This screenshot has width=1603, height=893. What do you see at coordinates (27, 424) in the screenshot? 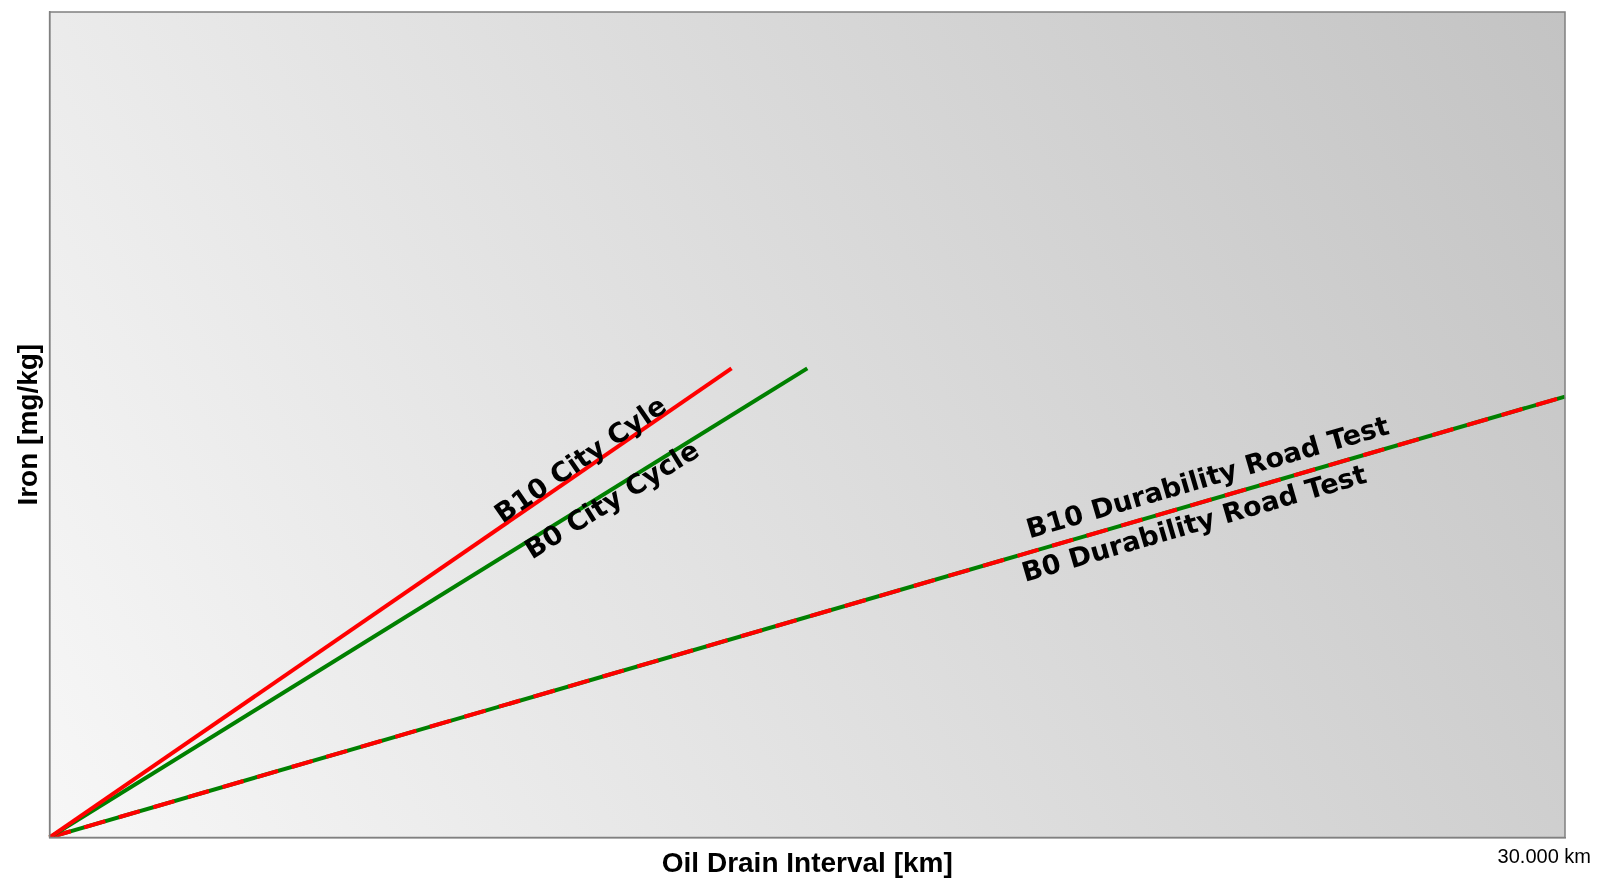
I see `y-axis-title: Iron [mg/kg]` at bounding box center [27, 424].